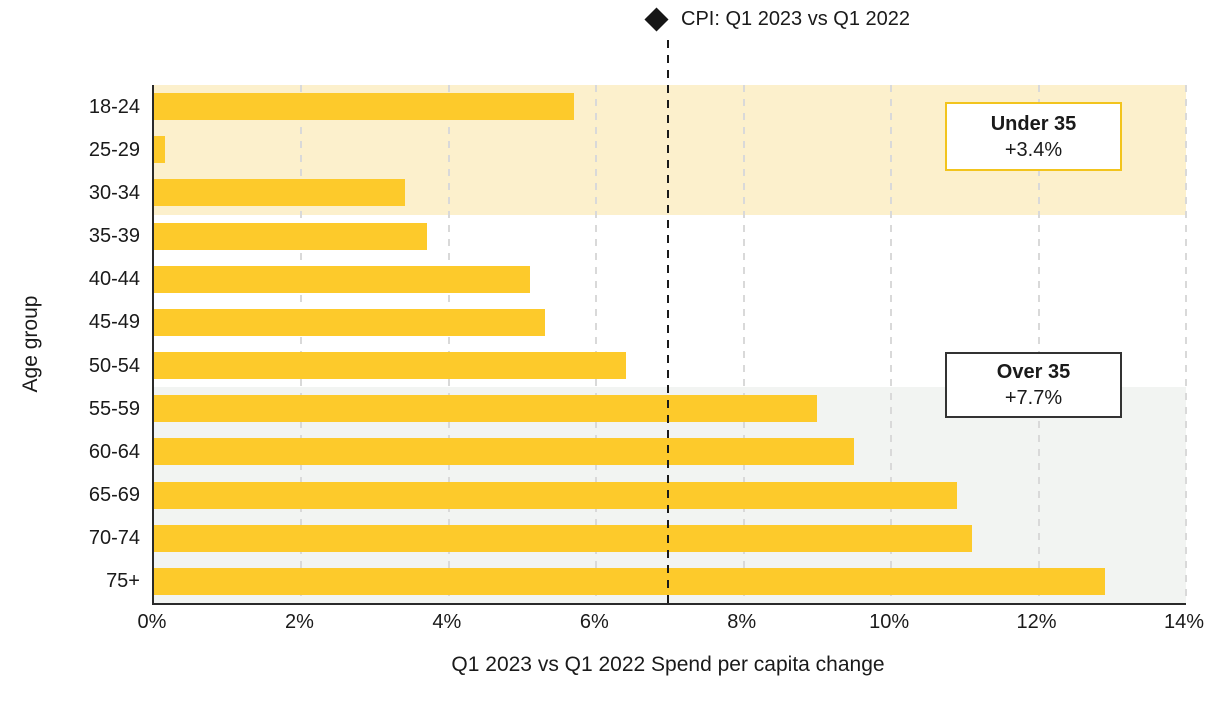  Describe the element at coordinates (668, 321) in the screenshot. I see `cpi-reference-line` at that location.